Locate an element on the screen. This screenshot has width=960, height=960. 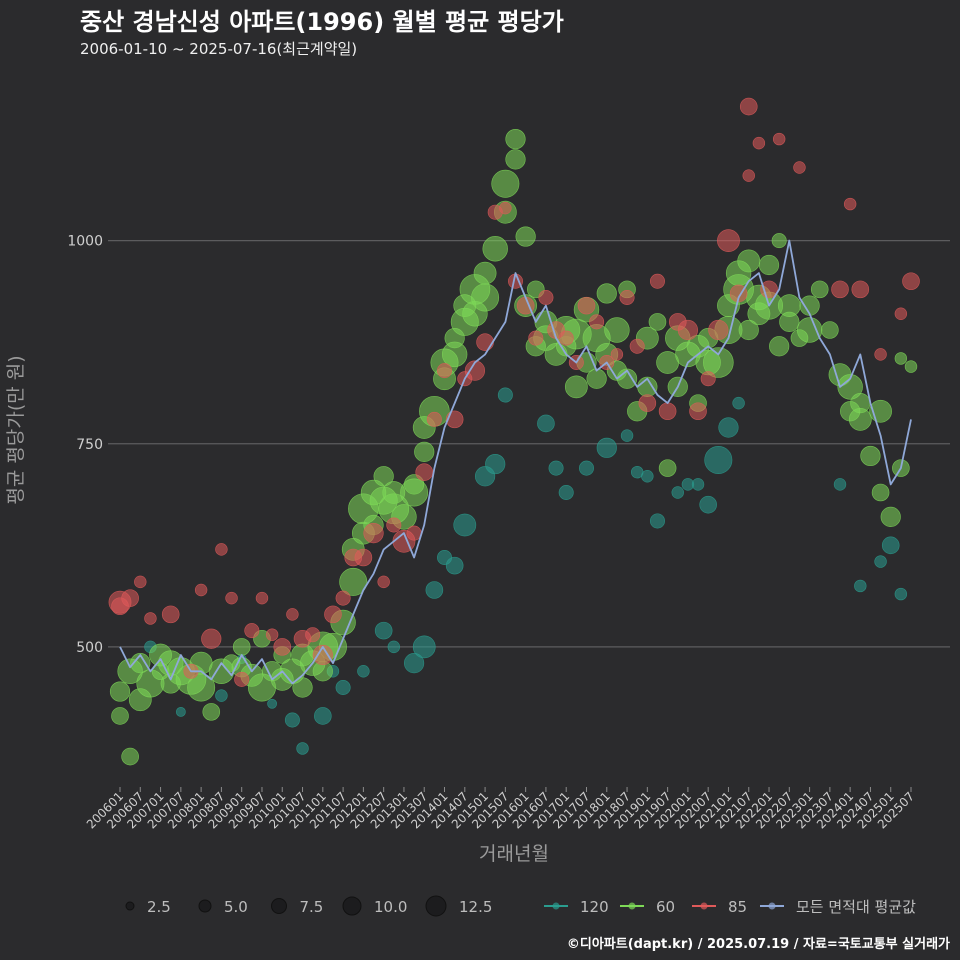
color-legend-label: 120 is located at coordinates (594, 907).